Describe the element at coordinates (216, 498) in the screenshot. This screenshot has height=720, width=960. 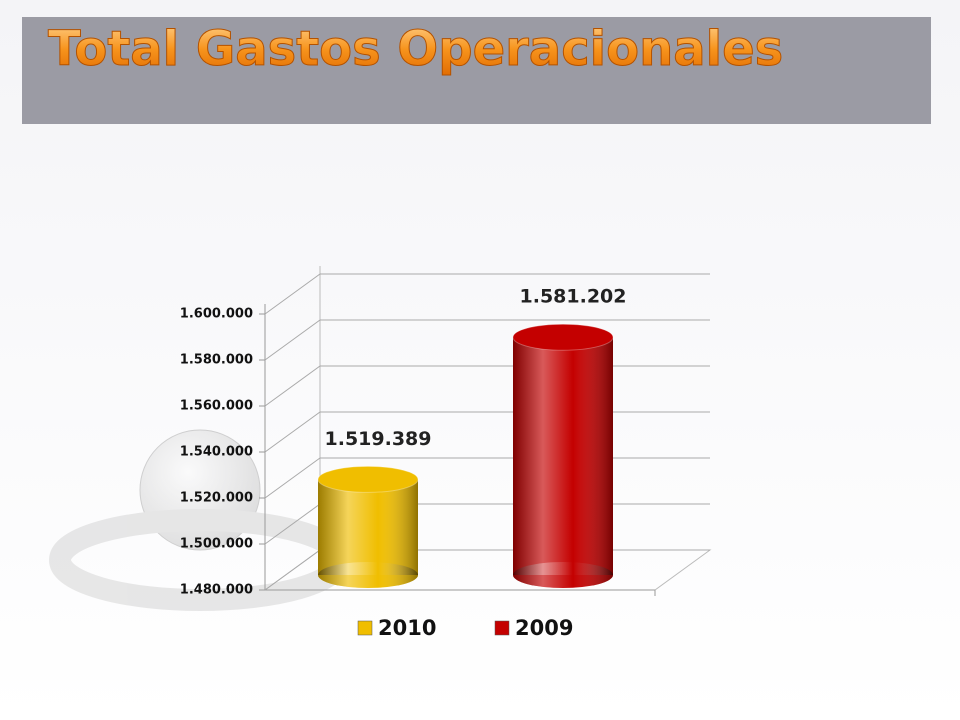
I see `y-tick-label: 1.520.000` at that location.